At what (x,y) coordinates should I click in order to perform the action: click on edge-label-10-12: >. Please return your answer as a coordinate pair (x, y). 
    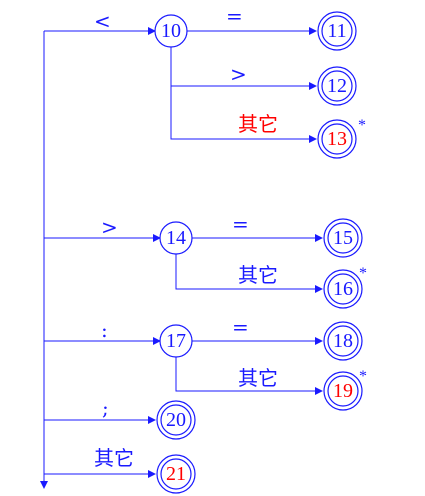
    Looking at the image, I should click on (238, 74).